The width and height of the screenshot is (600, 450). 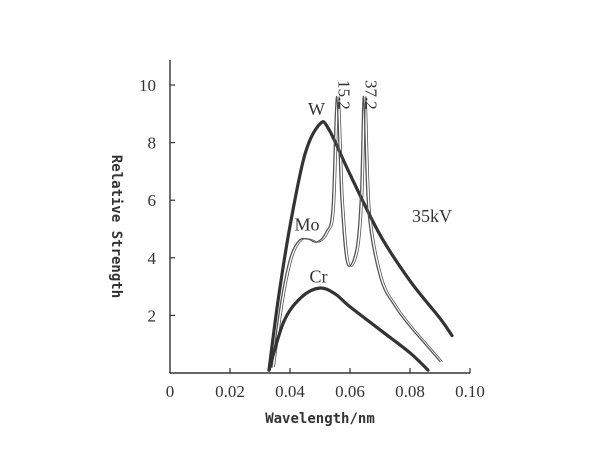 I want to click on y-tick-label: 4, so click(x=152, y=258).